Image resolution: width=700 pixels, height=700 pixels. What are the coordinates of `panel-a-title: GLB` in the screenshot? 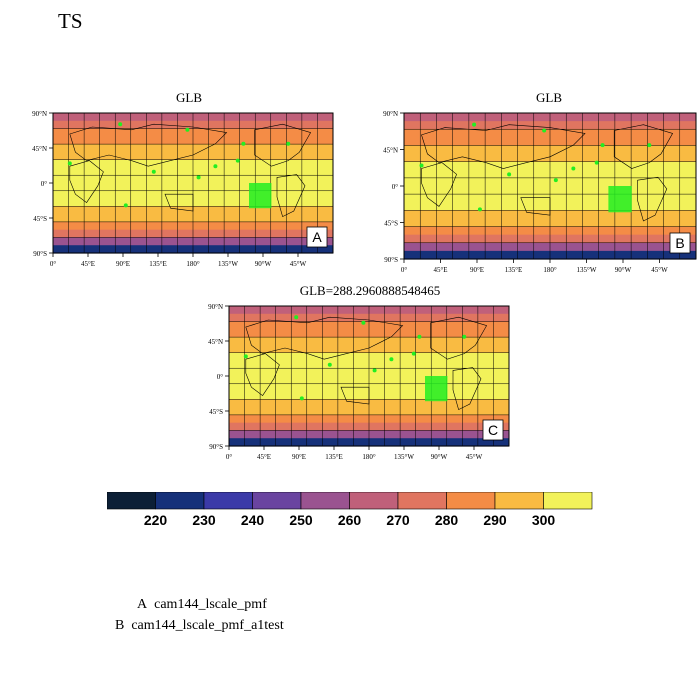 It's located at (189, 97).